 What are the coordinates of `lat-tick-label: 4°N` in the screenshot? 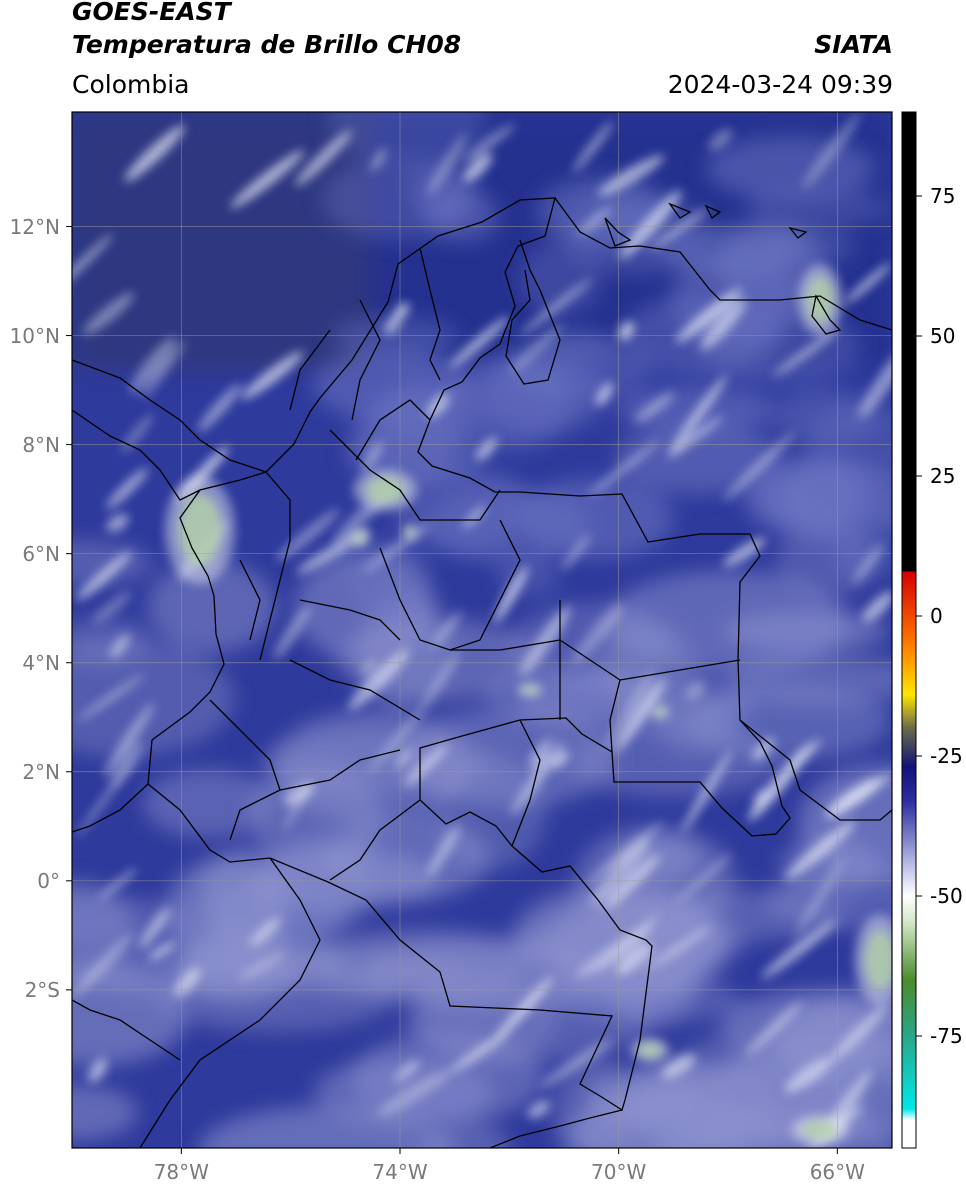 It's located at (41, 662).